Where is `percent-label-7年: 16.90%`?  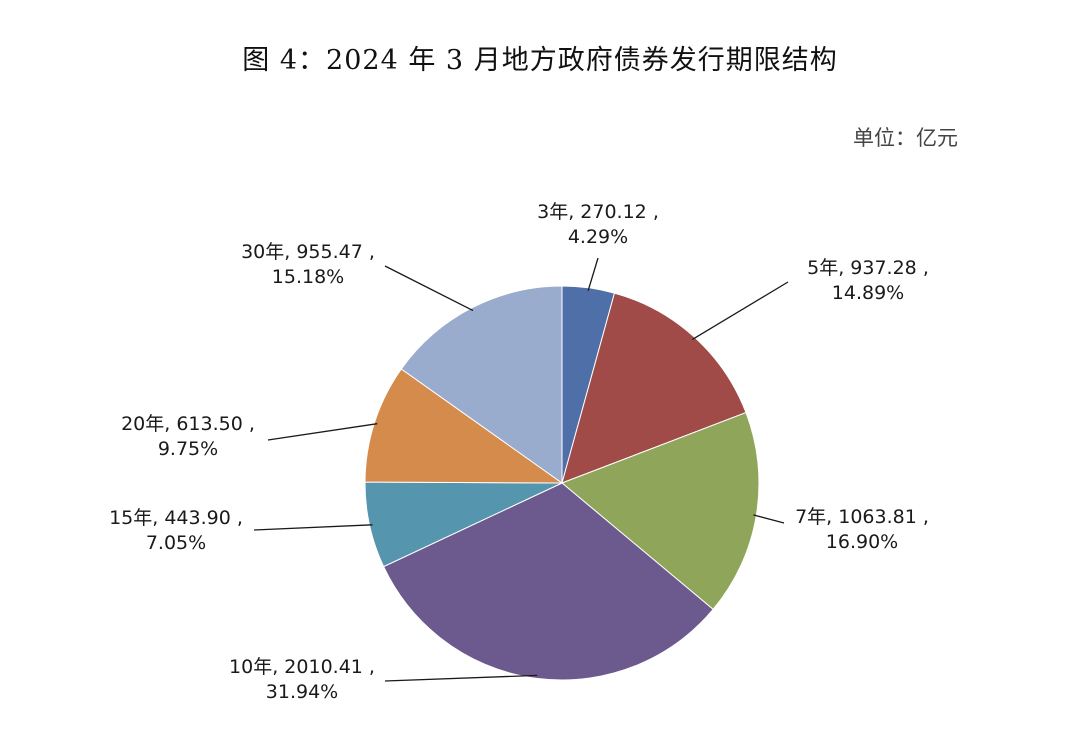
percent-label-7年: 16.90% is located at coordinates (862, 542).